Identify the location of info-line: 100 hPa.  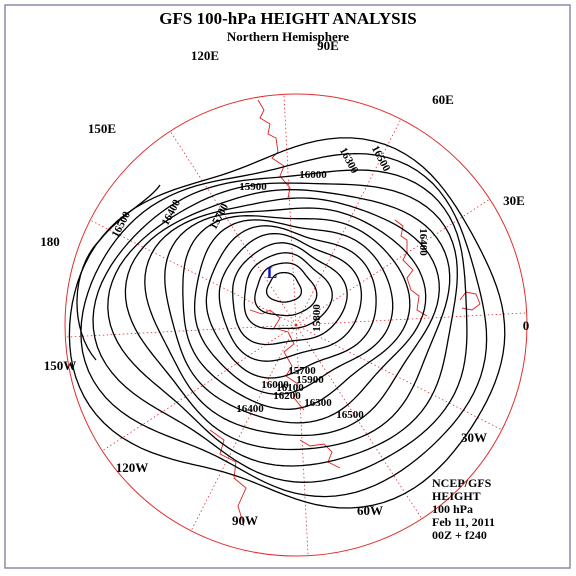
(452, 509).